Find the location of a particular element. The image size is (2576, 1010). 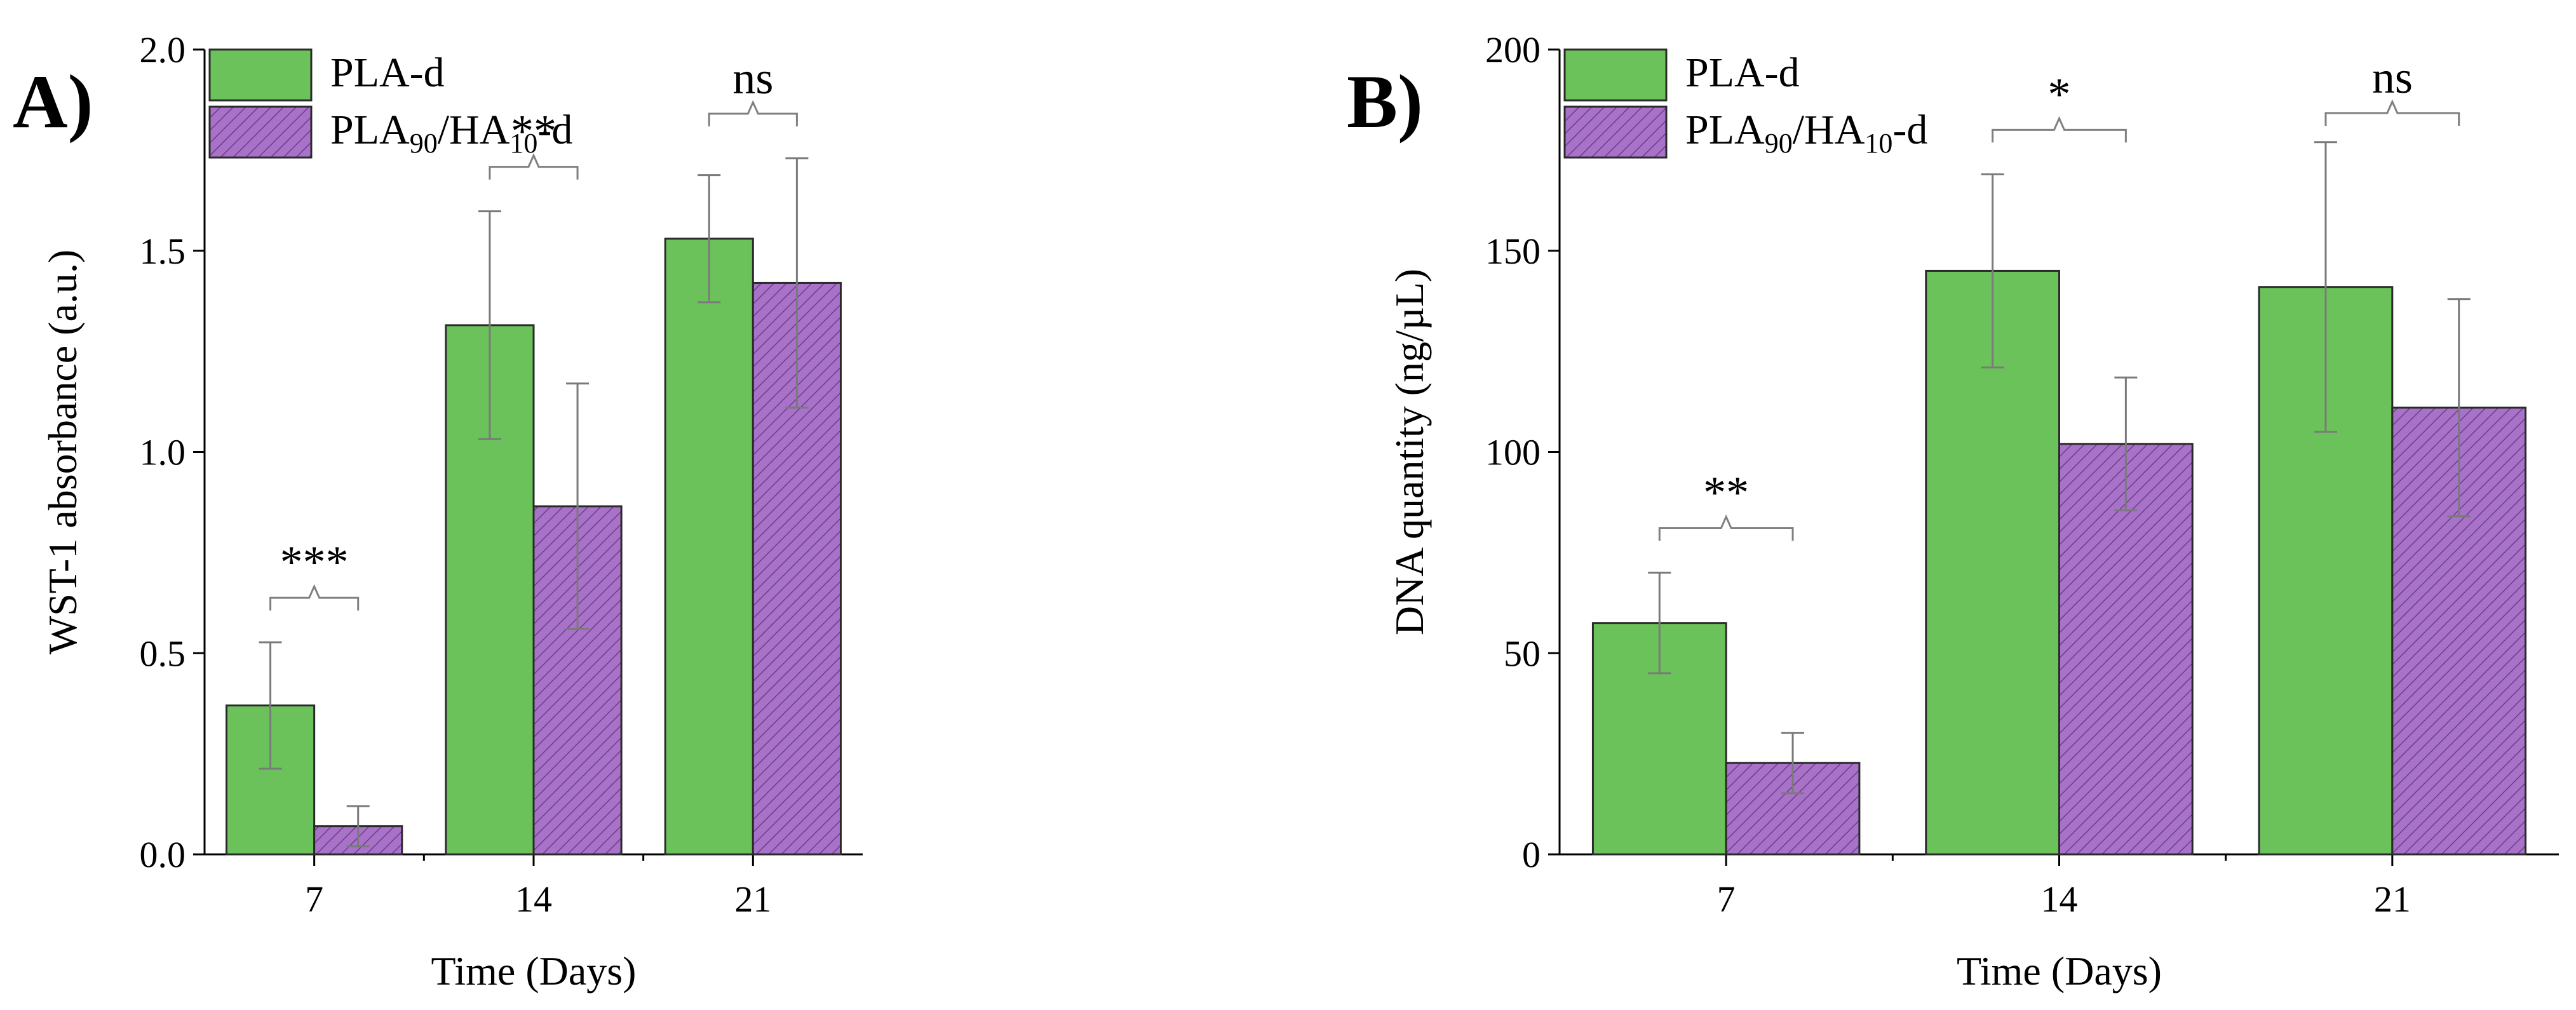

y-tick-label: 0.5 is located at coordinates (163, 653).